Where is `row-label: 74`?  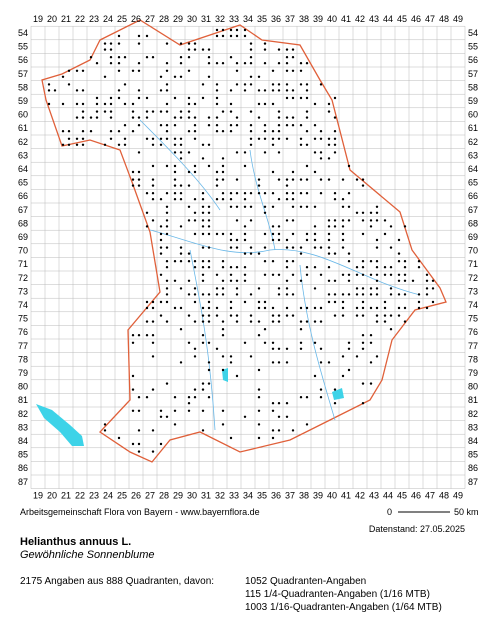
row-label: 74 is located at coordinates (473, 305).